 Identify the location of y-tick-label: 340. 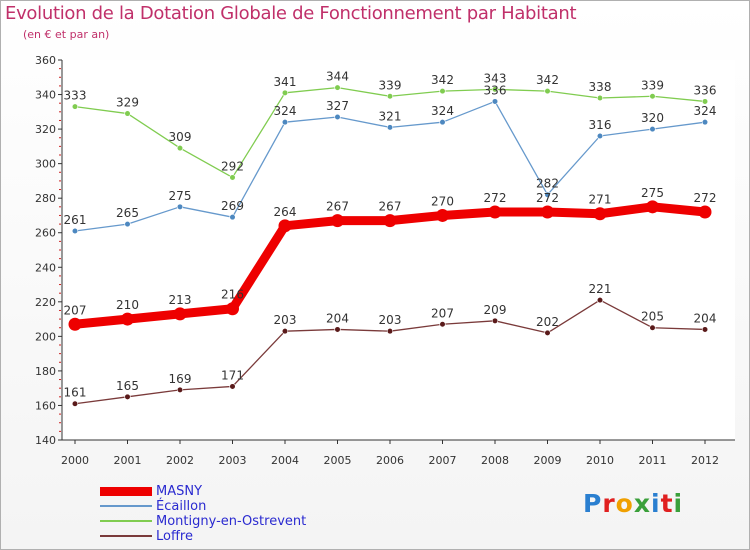
(45, 95).